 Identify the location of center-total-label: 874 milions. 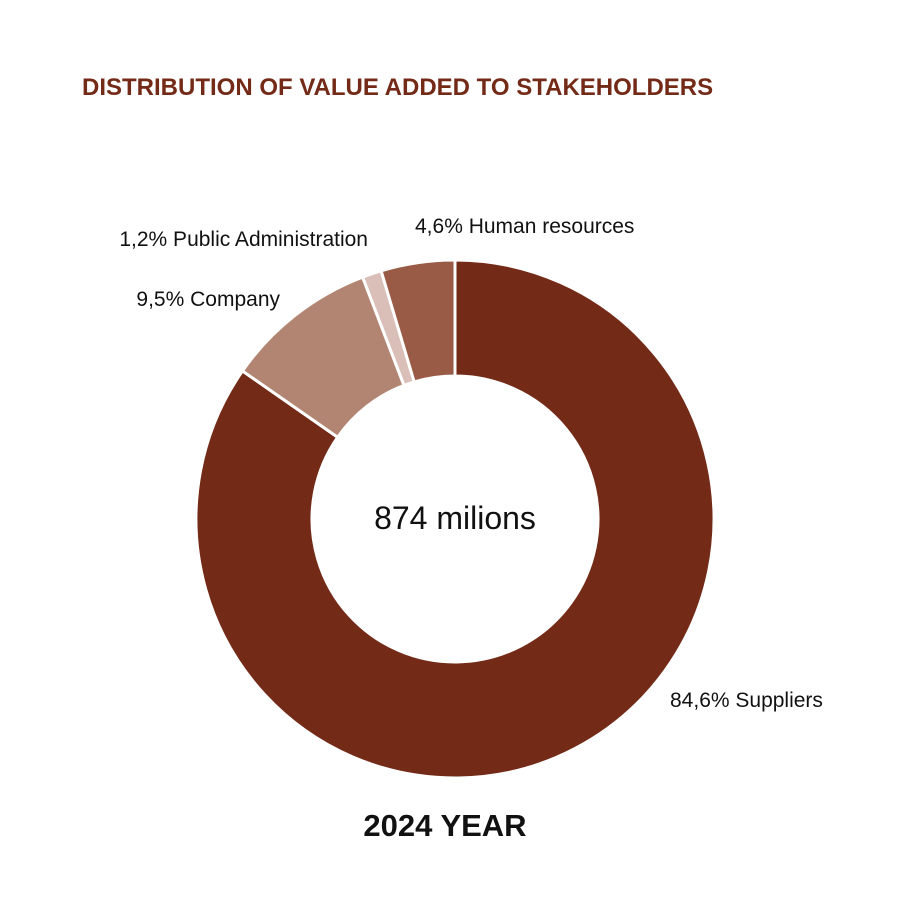
(455, 518).